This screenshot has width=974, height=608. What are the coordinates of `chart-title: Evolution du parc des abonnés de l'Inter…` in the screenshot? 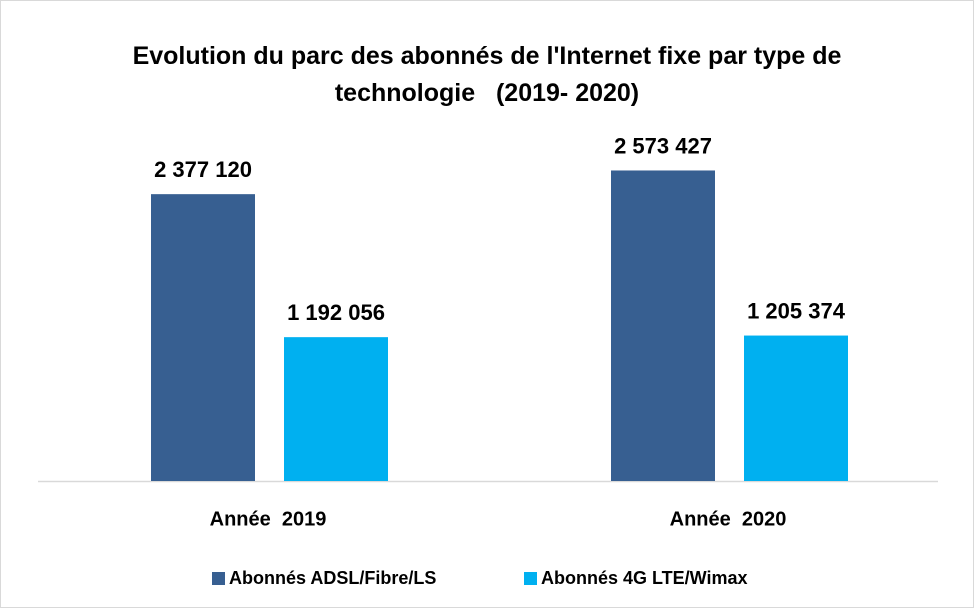 It's located at (490, 74).